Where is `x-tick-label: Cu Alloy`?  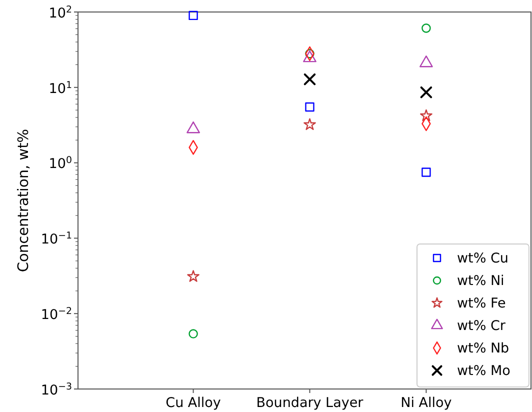 x-tick-label: Cu Alloy is located at coordinates (193, 403).